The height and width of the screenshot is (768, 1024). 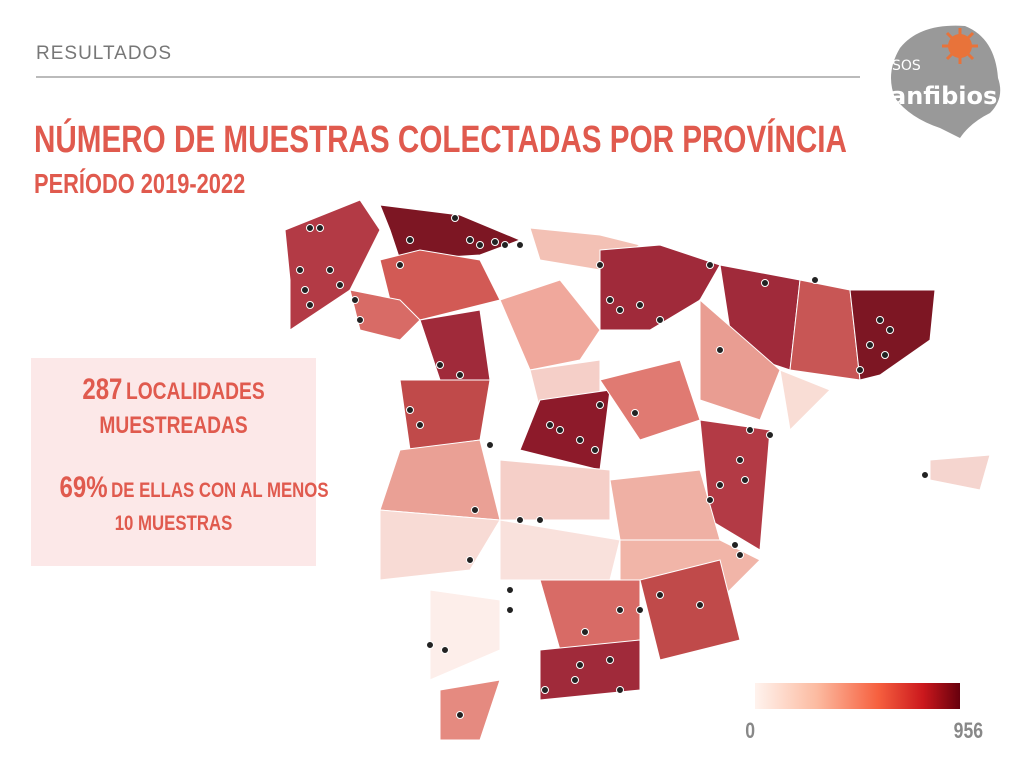 What do you see at coordinates (104, 53) in the screenshot?
I see `section-label: RESULTADOS` at bounding box center [104, 53].